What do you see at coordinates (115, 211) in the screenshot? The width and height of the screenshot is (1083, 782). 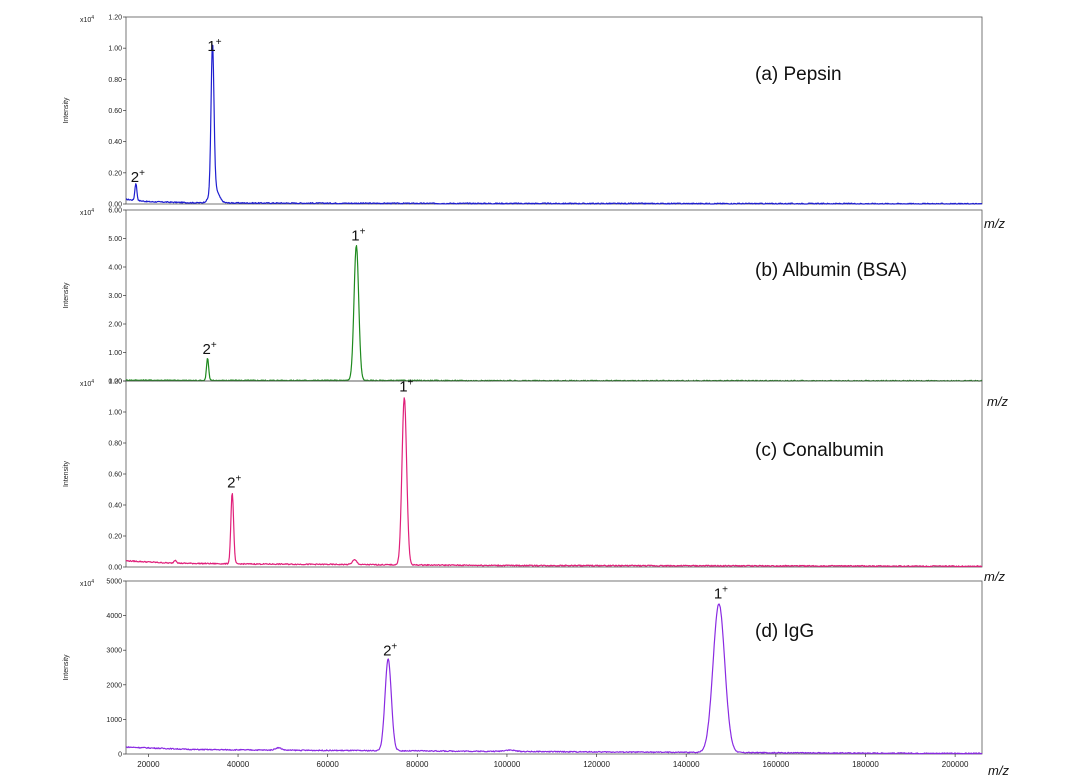 I see `y-tick-label: 6.00` at bounding box center [115, 211].